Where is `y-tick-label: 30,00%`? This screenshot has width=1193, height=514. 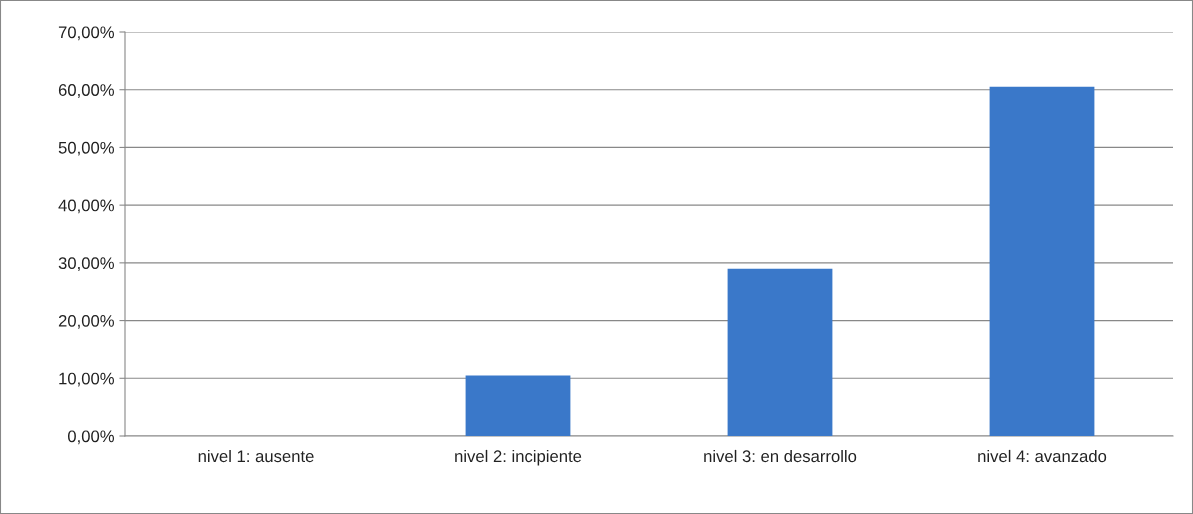 y-tick-label: 30,00% is located at coordinates (86, 264).